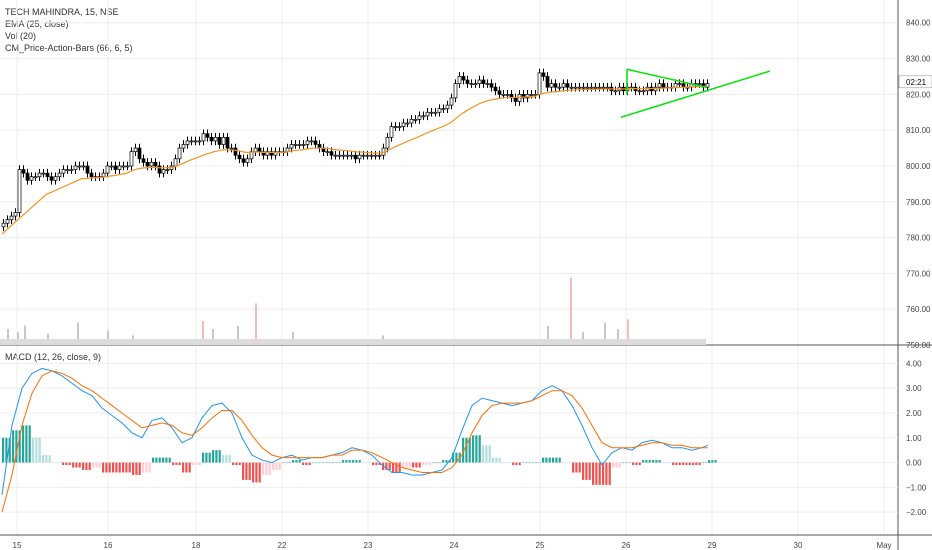  I want to click on time-tick-label: 29, so click(712, 545).